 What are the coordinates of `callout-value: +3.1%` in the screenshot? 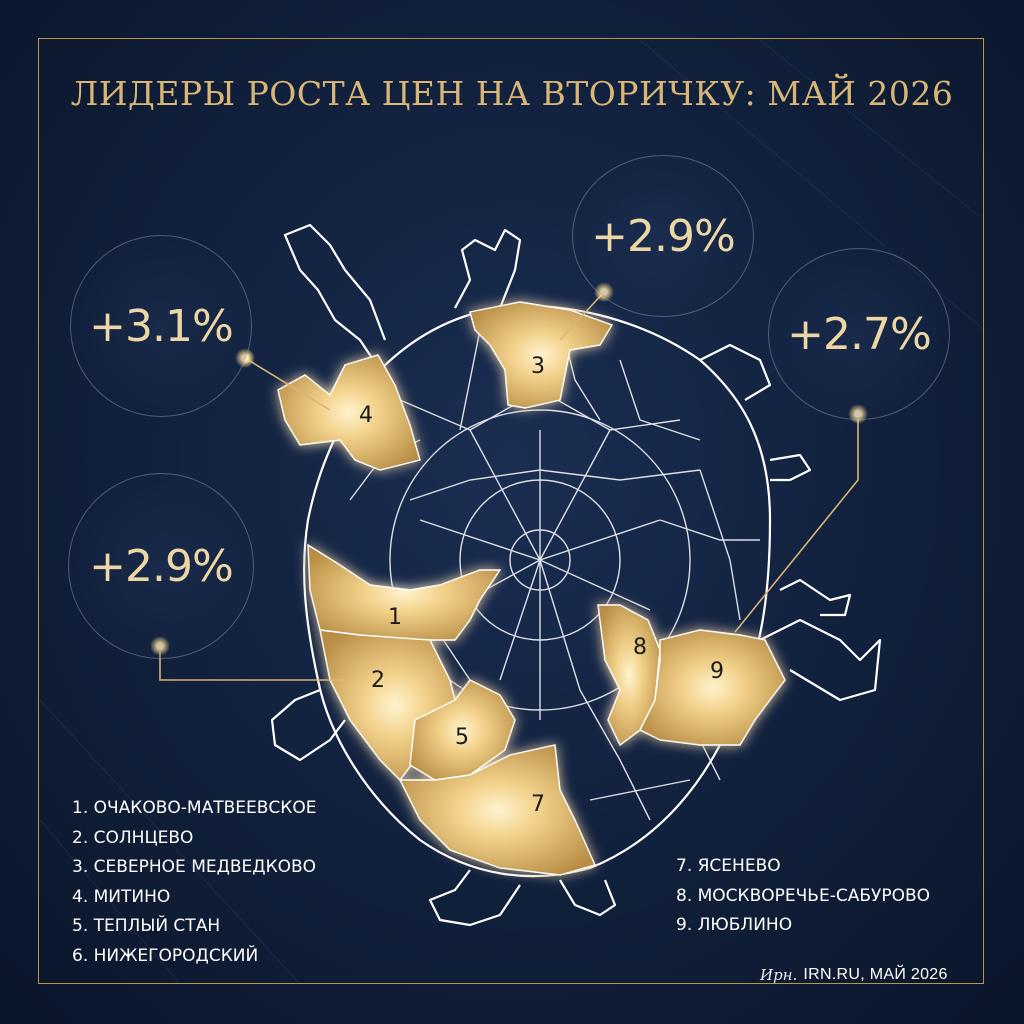 It's located at (161, 326).